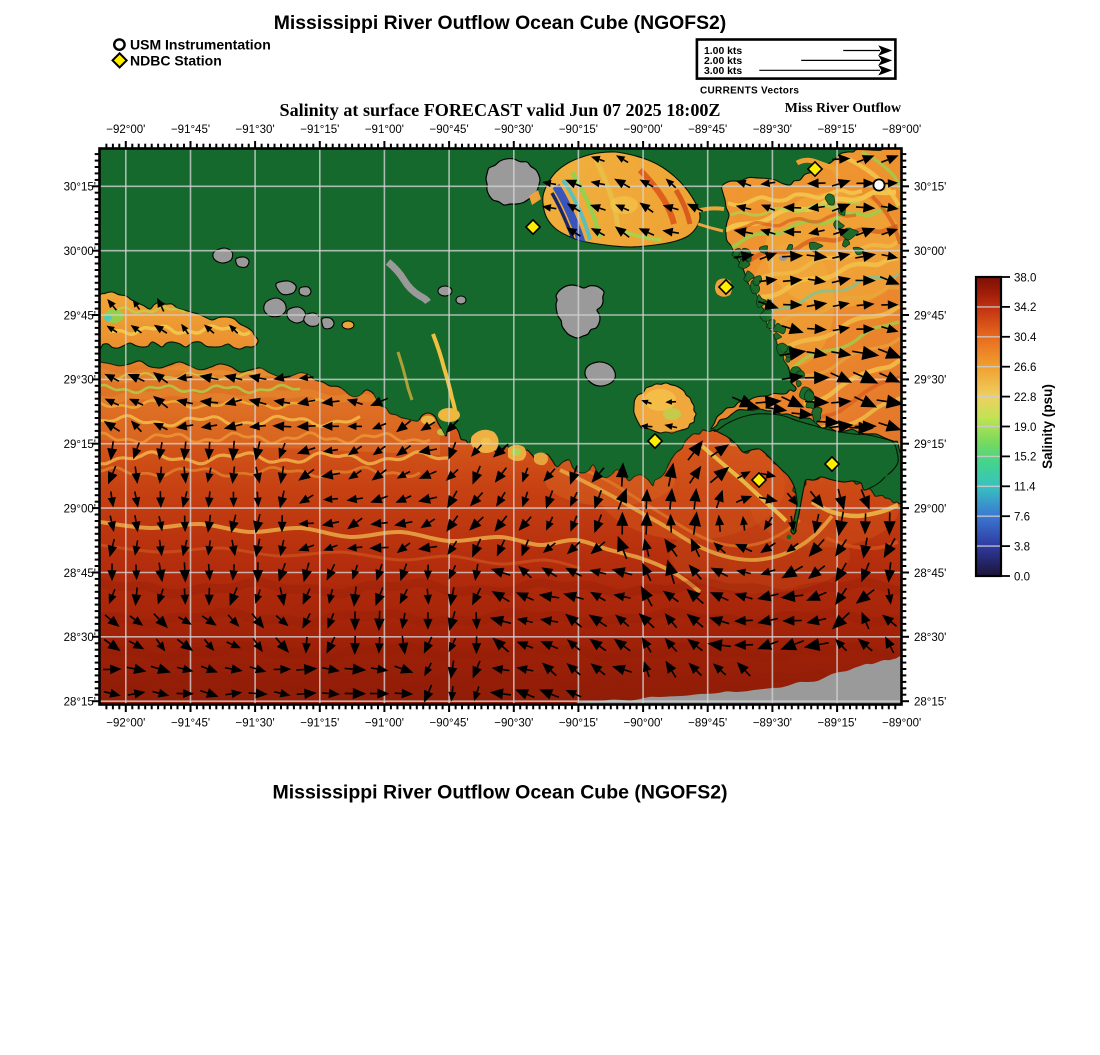 This screenshot has width=1100, height=1055. Describe the element at coordinates (1025, 338) in the screenshot. I see `svg-text: 30.4` at that location.